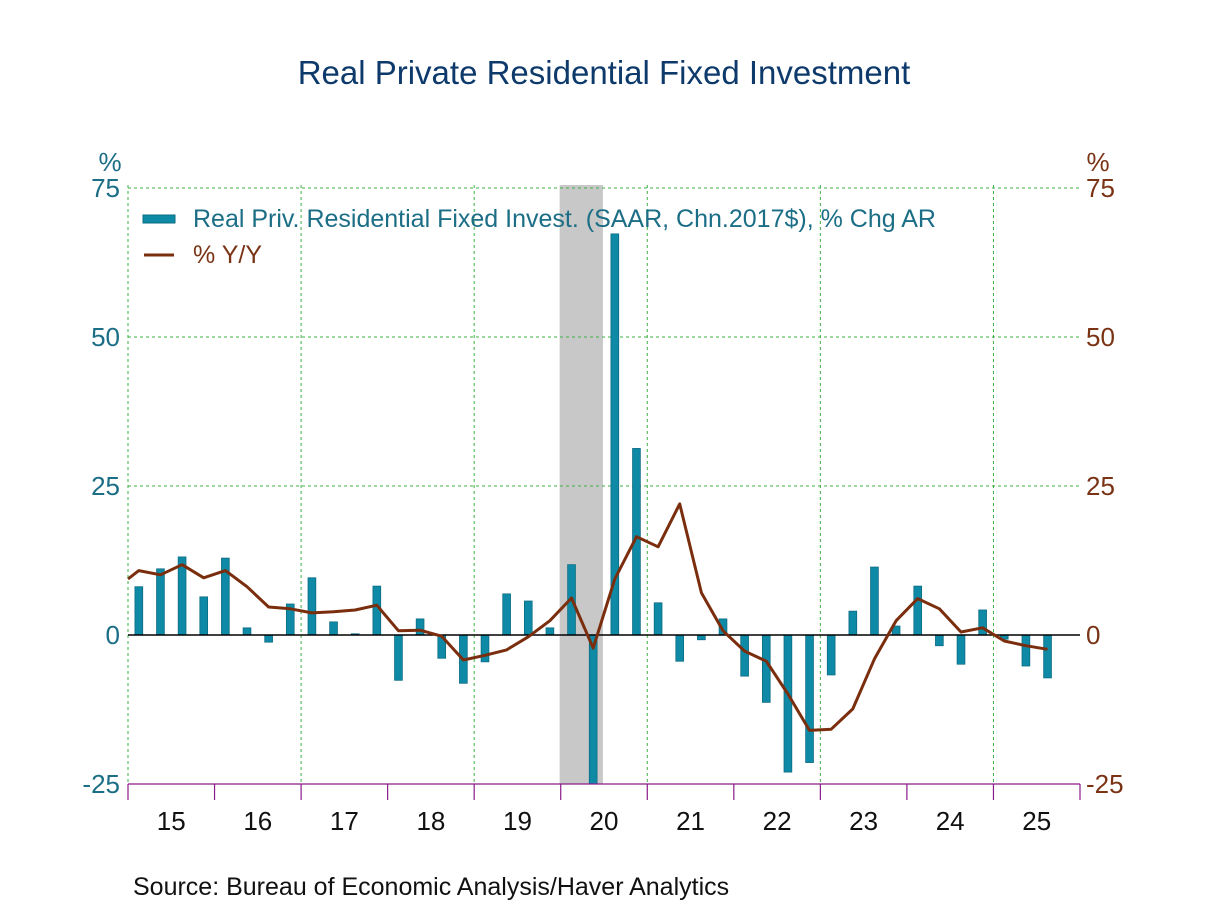  I want to click on x-tick-label: 16, so click(257, 821).